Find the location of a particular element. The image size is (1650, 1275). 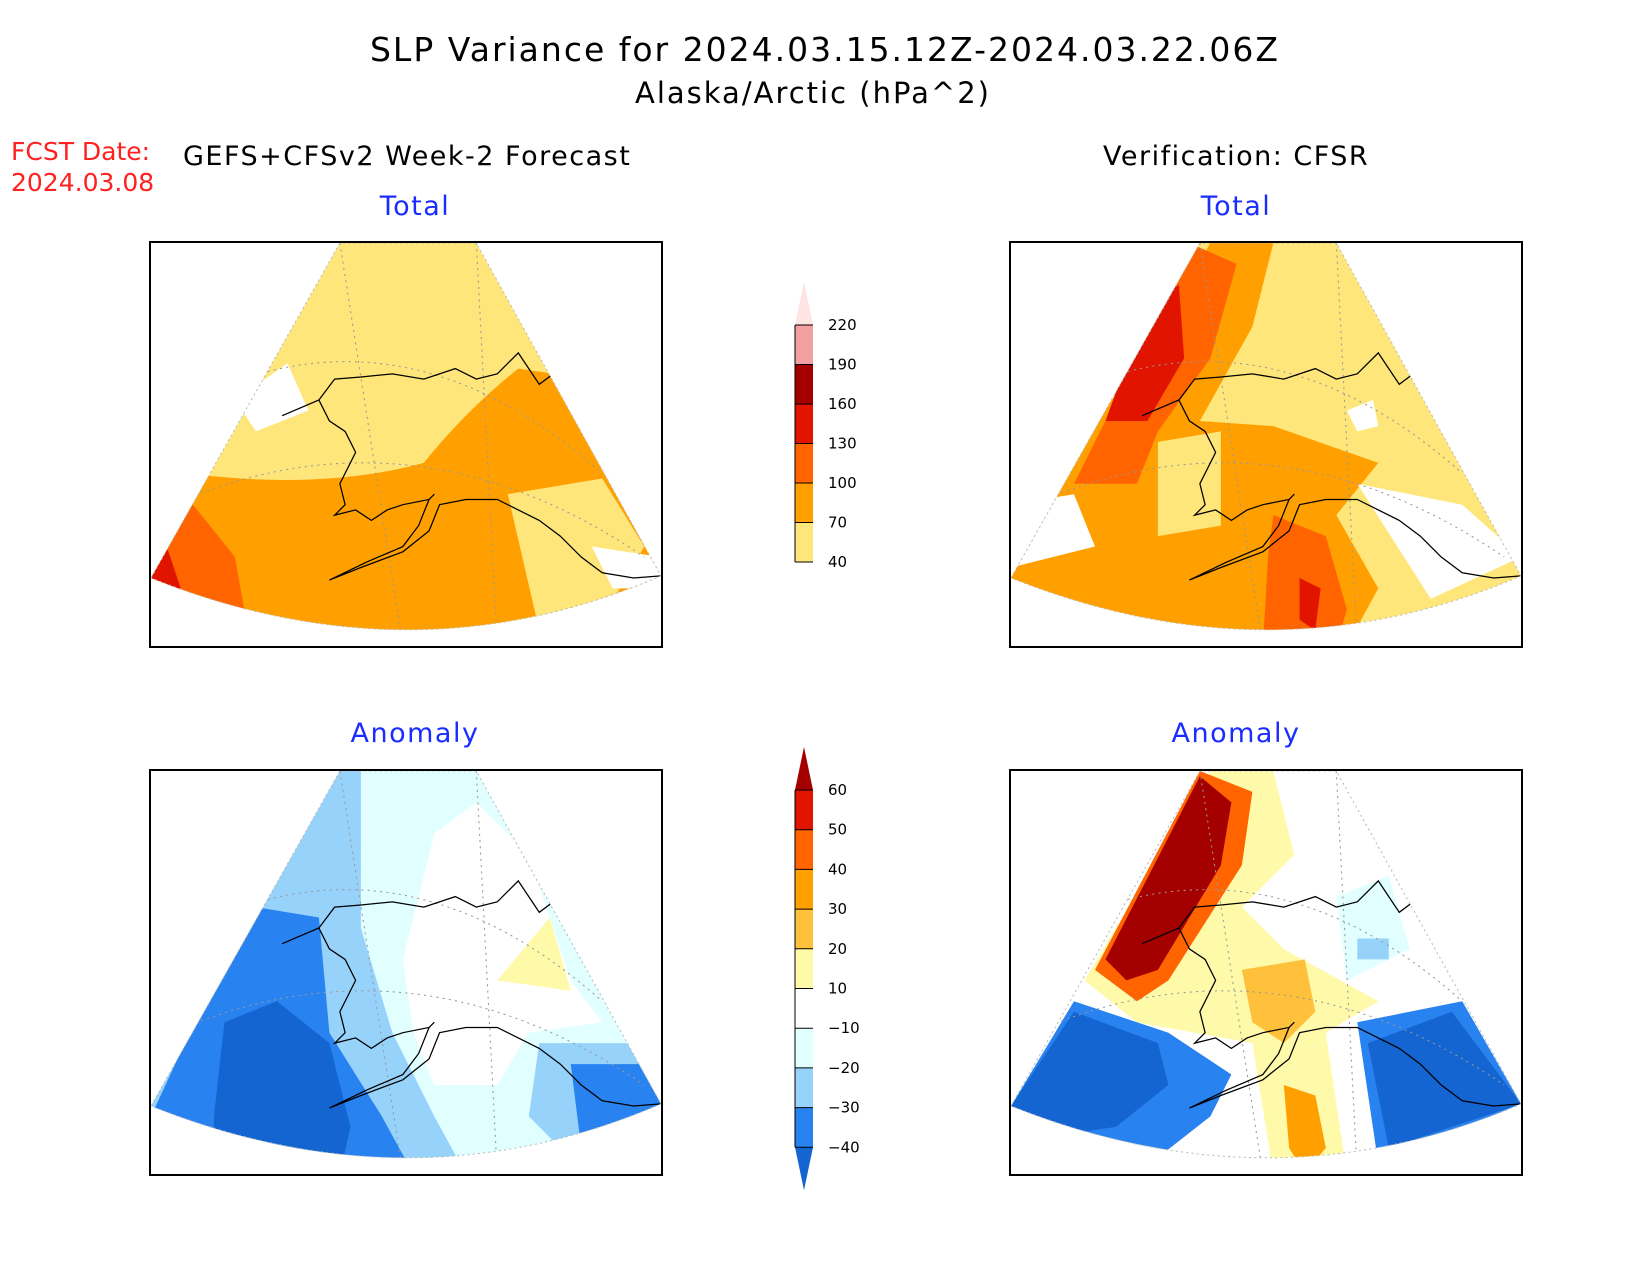

colorbar-tick-label: 30 is located at coordinates (837, 909).